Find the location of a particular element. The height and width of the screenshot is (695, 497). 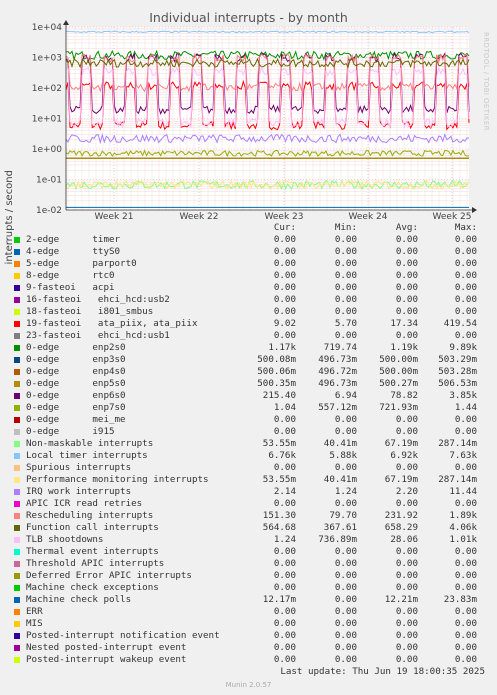

legend-max-value: 1.89k is located at coordinates (463, 515).